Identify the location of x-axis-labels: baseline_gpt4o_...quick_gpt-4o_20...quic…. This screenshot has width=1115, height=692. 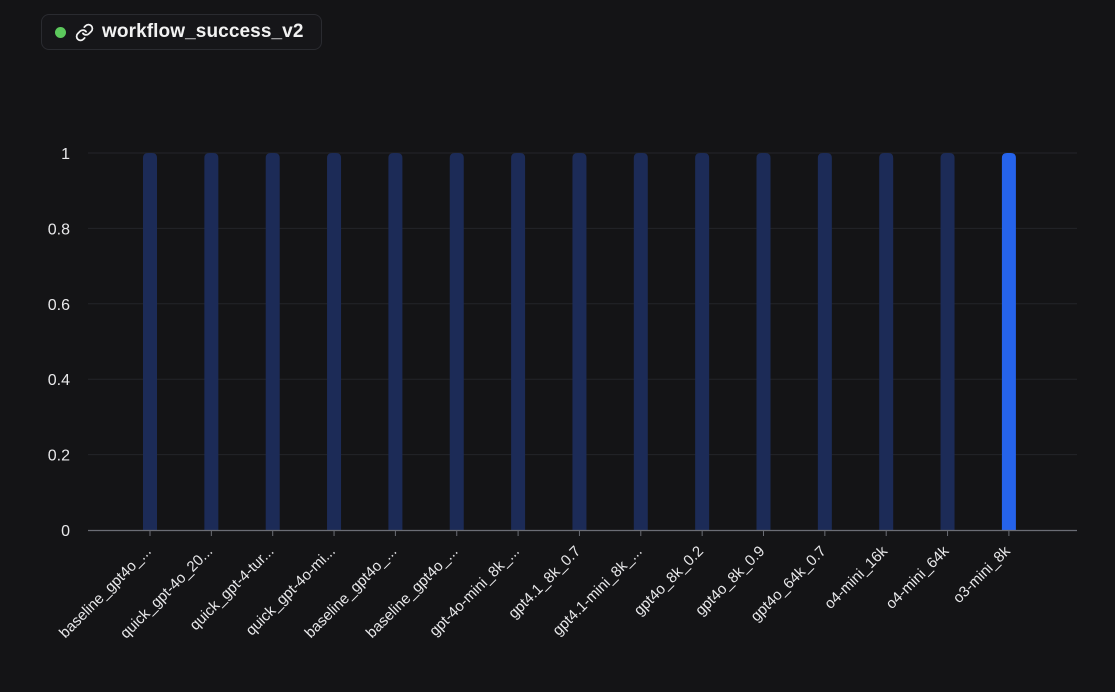
(535, 592).